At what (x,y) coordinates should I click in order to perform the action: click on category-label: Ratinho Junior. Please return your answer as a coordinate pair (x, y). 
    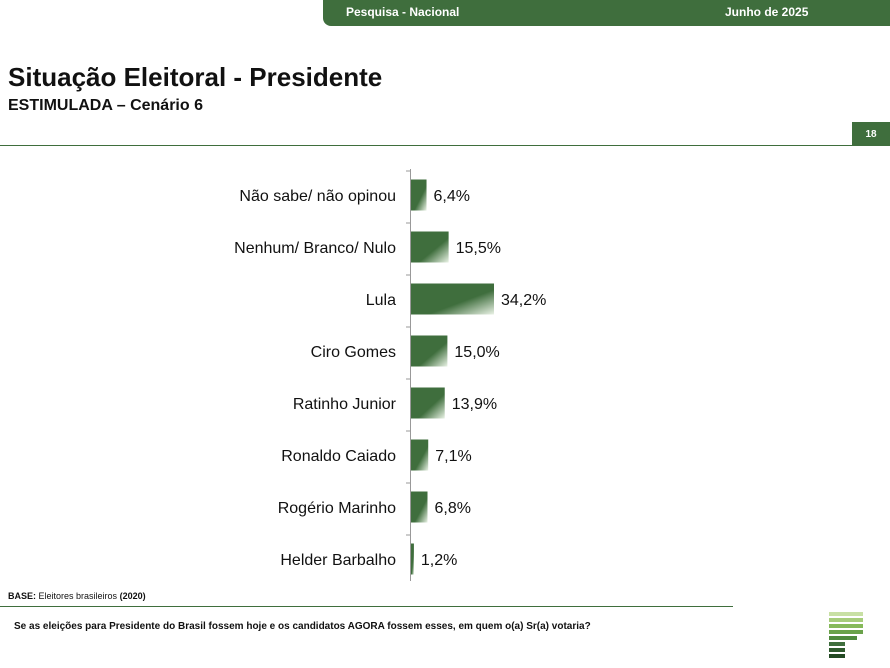
    Looking at the image, I should click on (345, 404).